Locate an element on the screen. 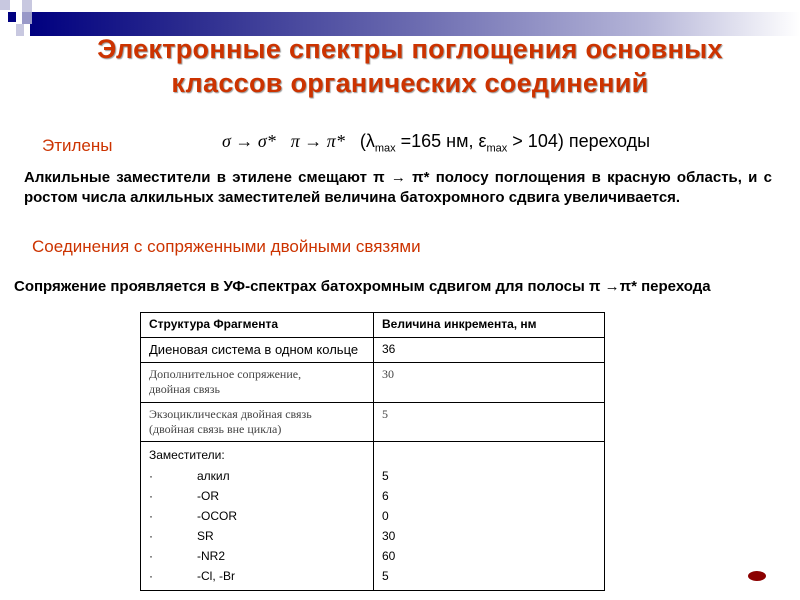 The image size is (800, 600). table-cell: Диеновая система в одном кольце is located at coordinates (257, 350).